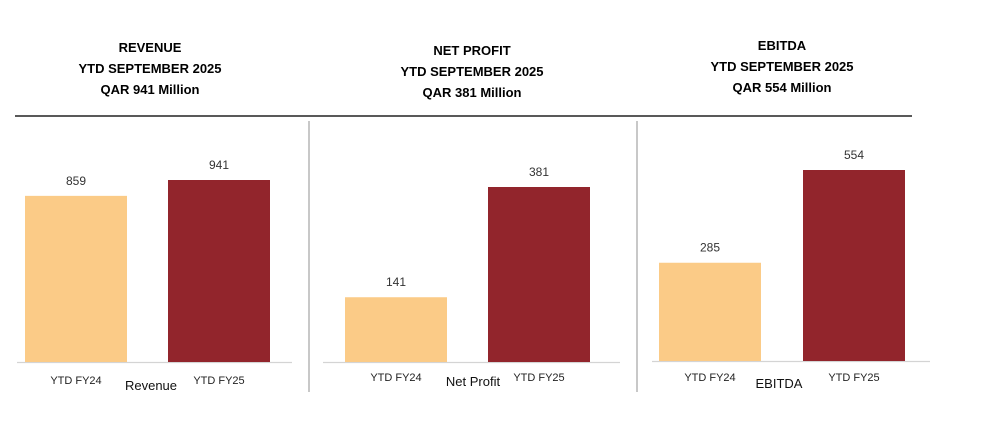  I want to click on ebitda-bar-fy24, so click(710, 311).